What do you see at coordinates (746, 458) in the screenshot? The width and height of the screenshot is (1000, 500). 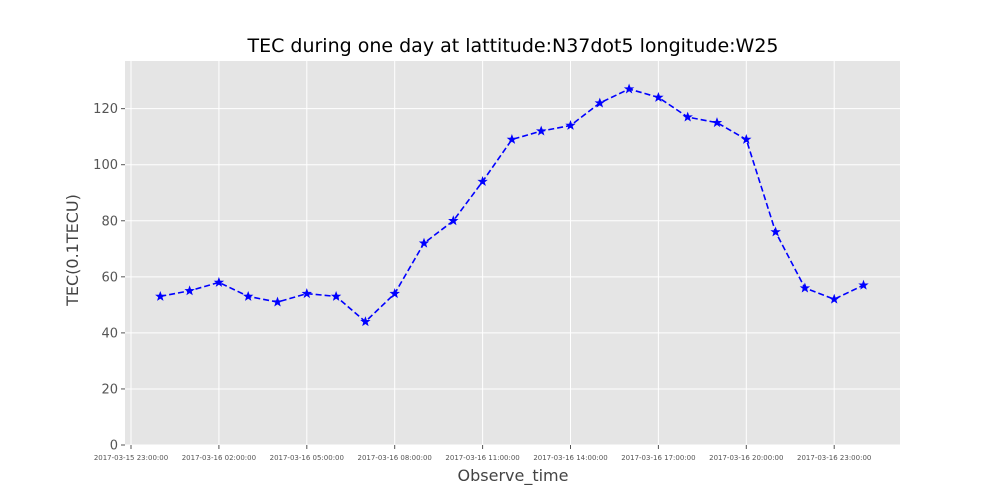 I see `x-tick-label: 2017-03-16 20:00:00` at bounding box center [746, 458].